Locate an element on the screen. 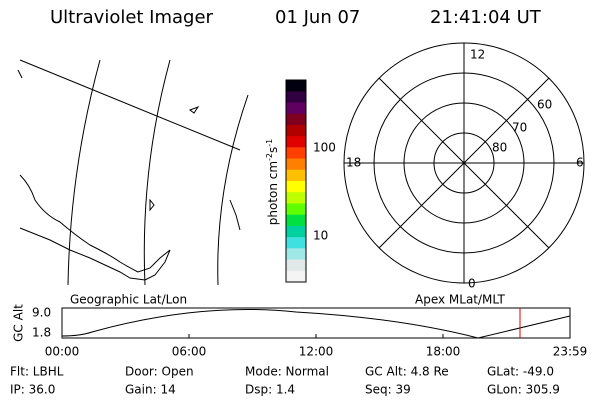 The image size is (600, 400). altitude-curve is located at coordinates (316, 324).